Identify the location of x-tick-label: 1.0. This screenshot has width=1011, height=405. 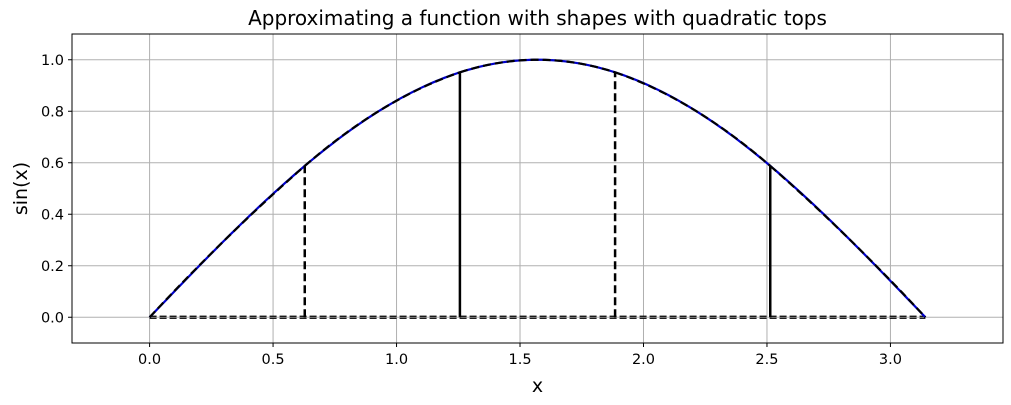
(396, 360).